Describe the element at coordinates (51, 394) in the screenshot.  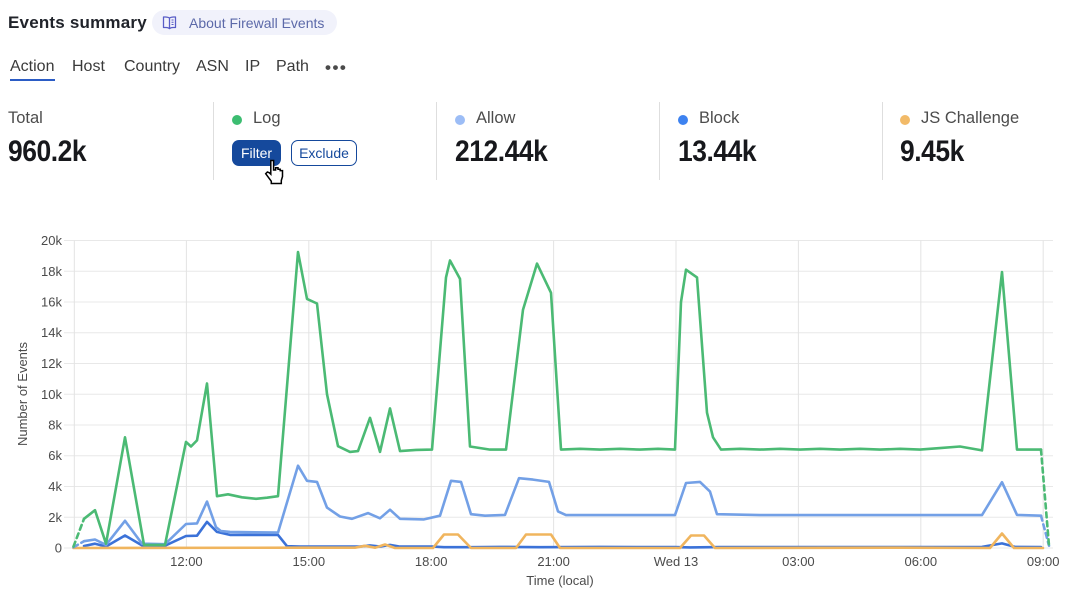
I see `svg-text: 10k` at that location.